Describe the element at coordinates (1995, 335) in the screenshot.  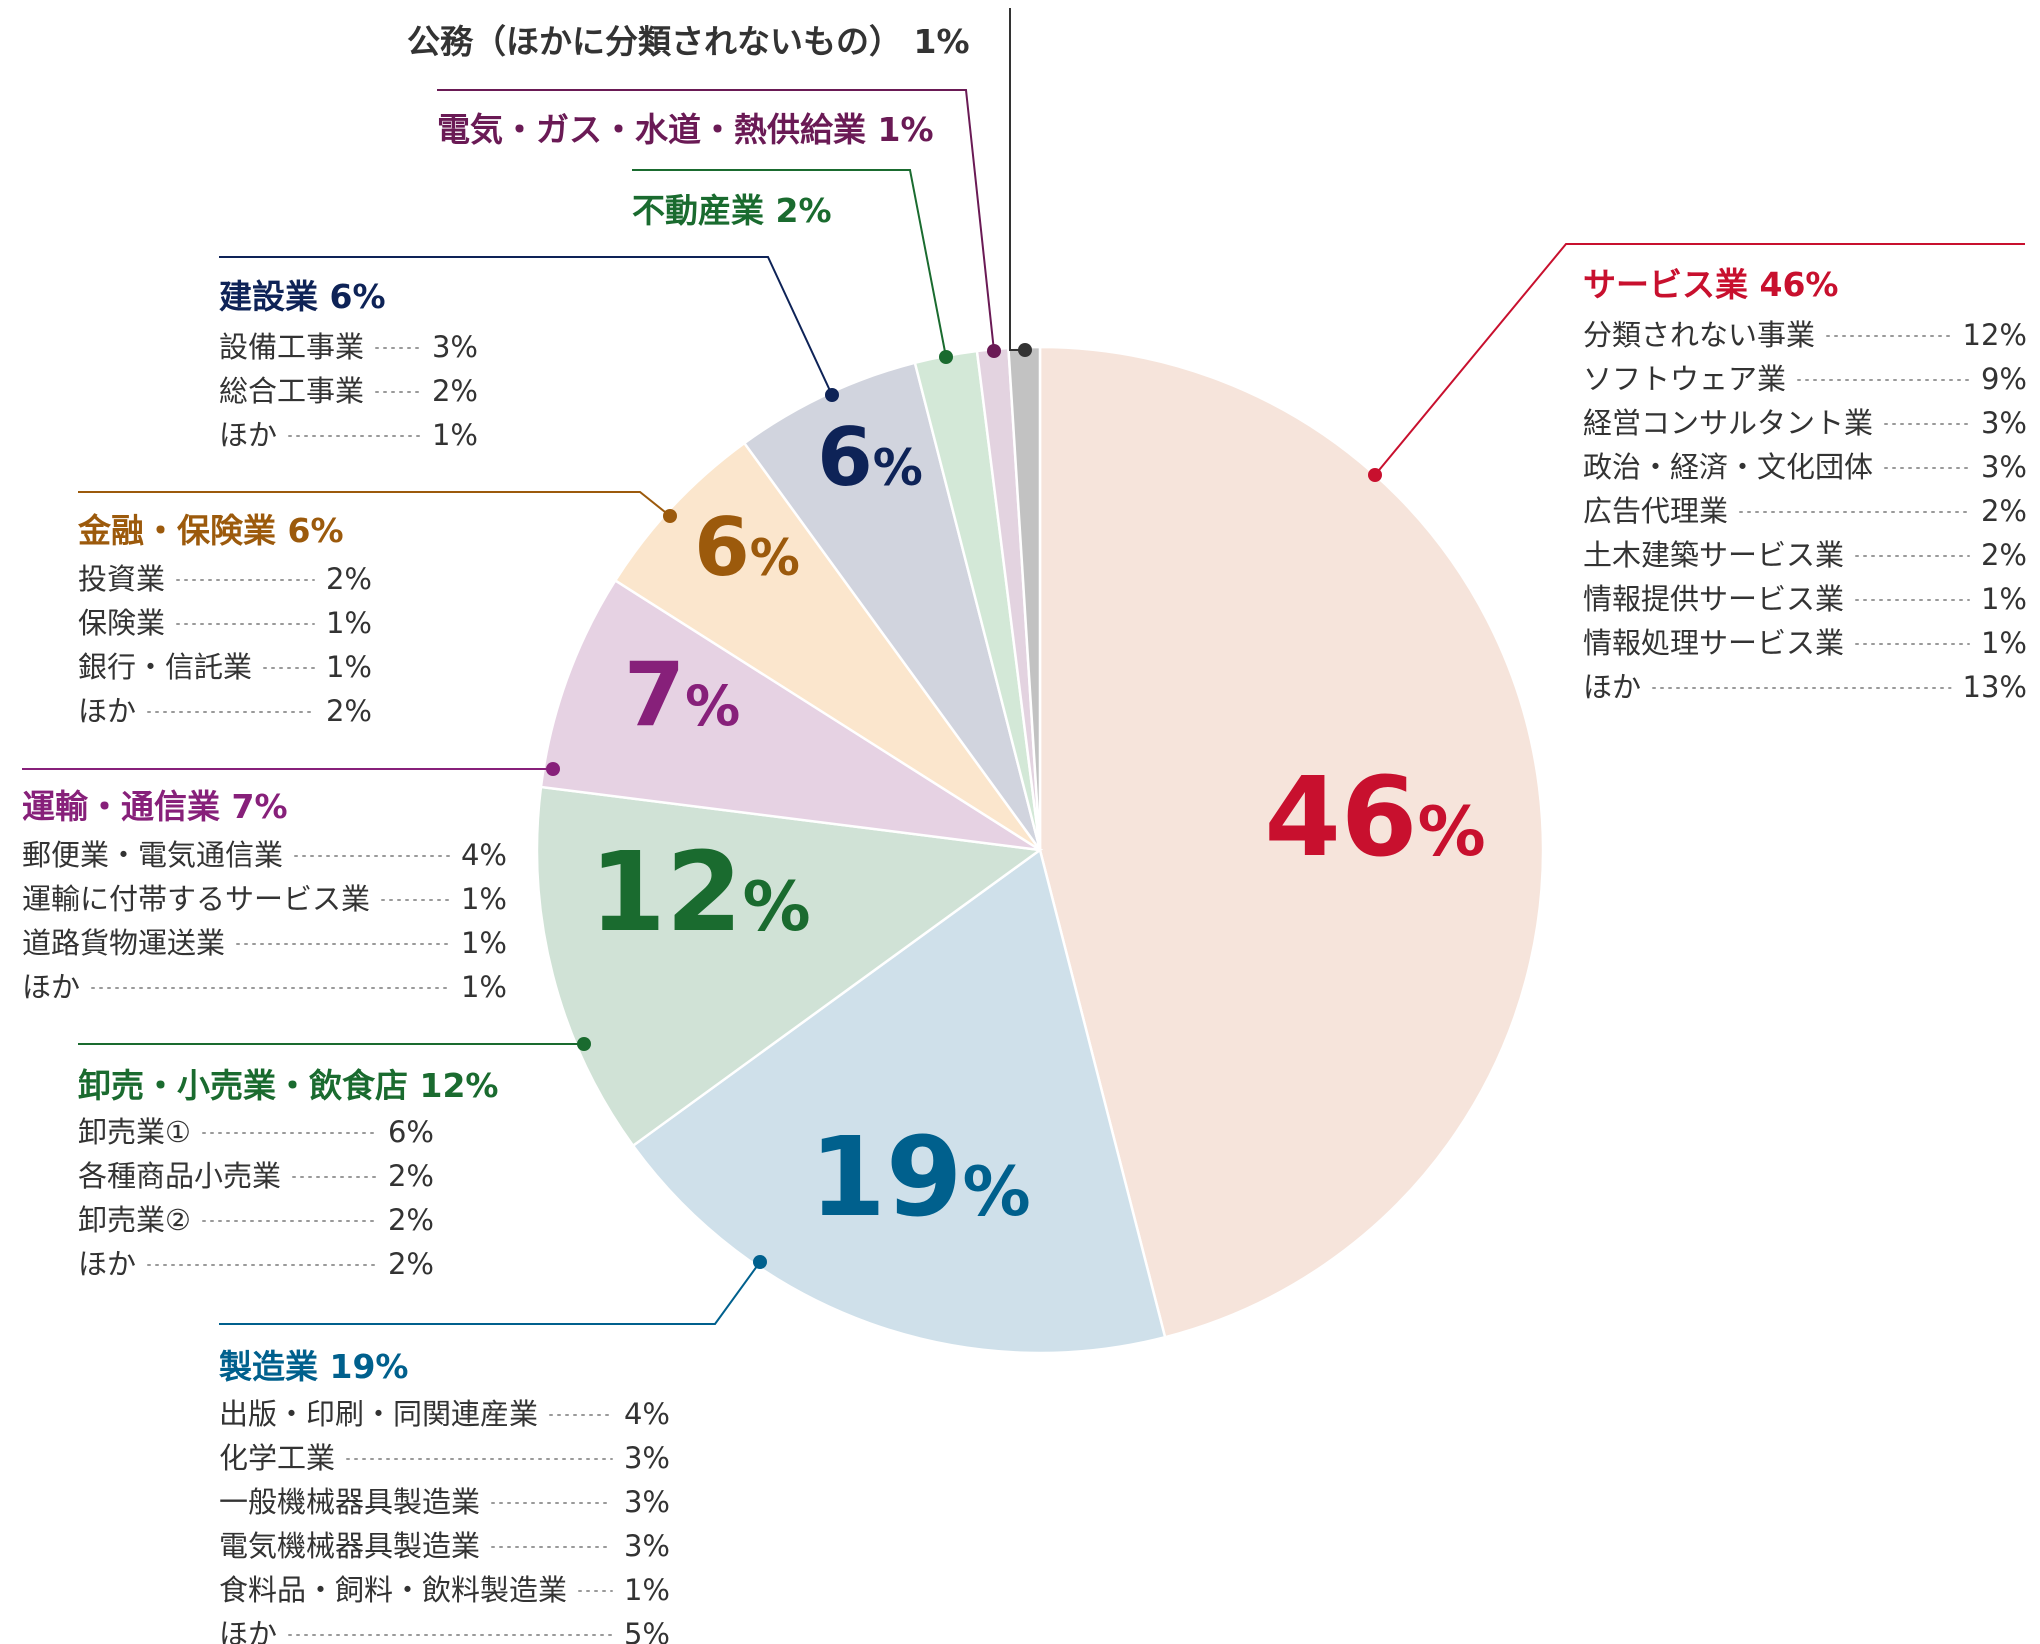
I see `breakdown-item-value: 12%` at that location.